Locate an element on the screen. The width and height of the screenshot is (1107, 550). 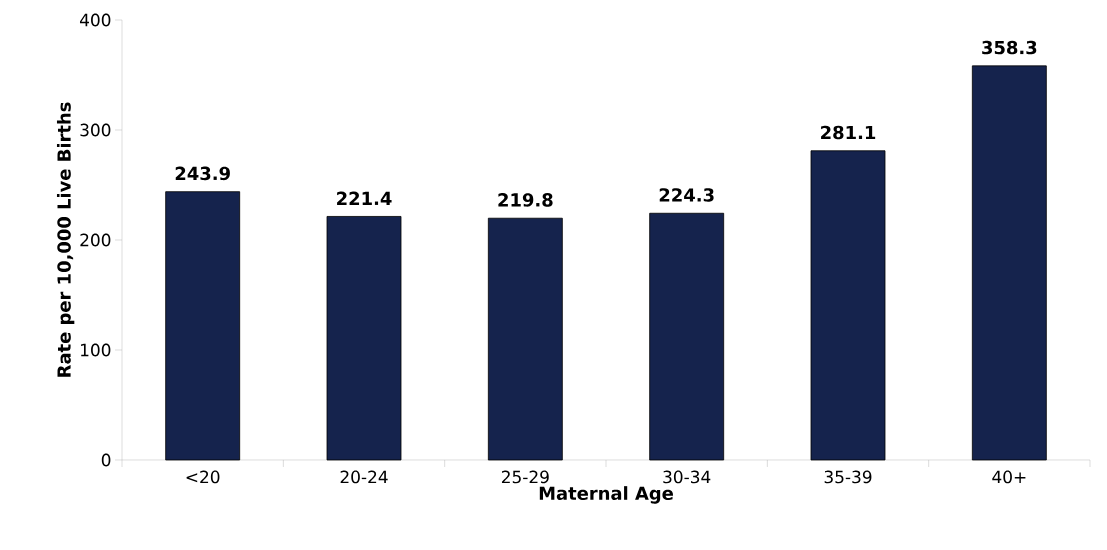
data-label: 281.1 is located at coordinates (848, 132).